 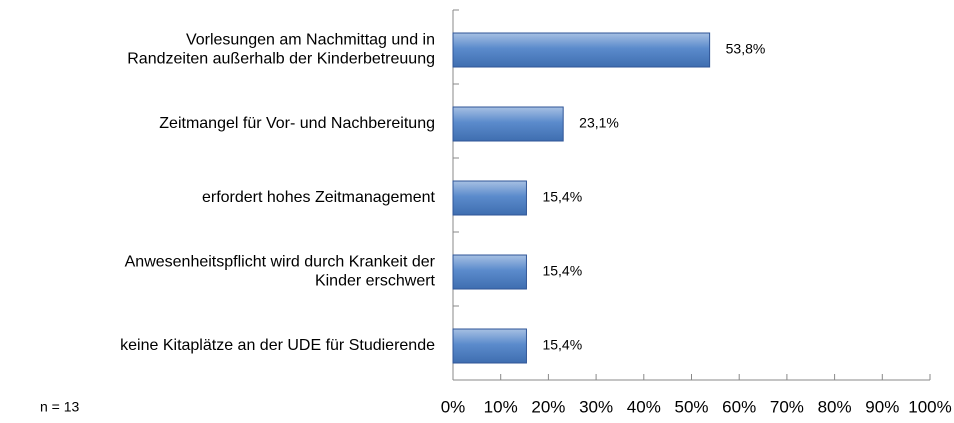 What do you see at coordinates (375, 281) in the screenshot?
I see `category-label: Kinder erschwert` at bounding box center [375, 281].